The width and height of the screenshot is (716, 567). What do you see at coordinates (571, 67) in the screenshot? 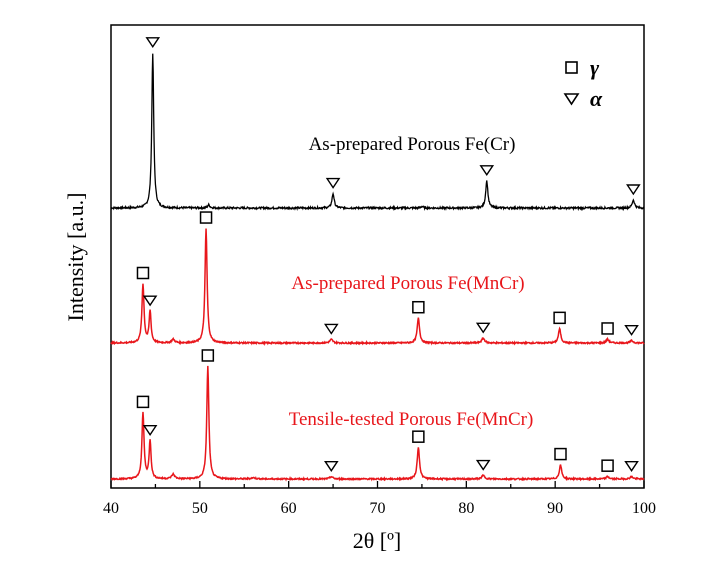
I see `legend-square-icon` at bounding box center [571, 67].